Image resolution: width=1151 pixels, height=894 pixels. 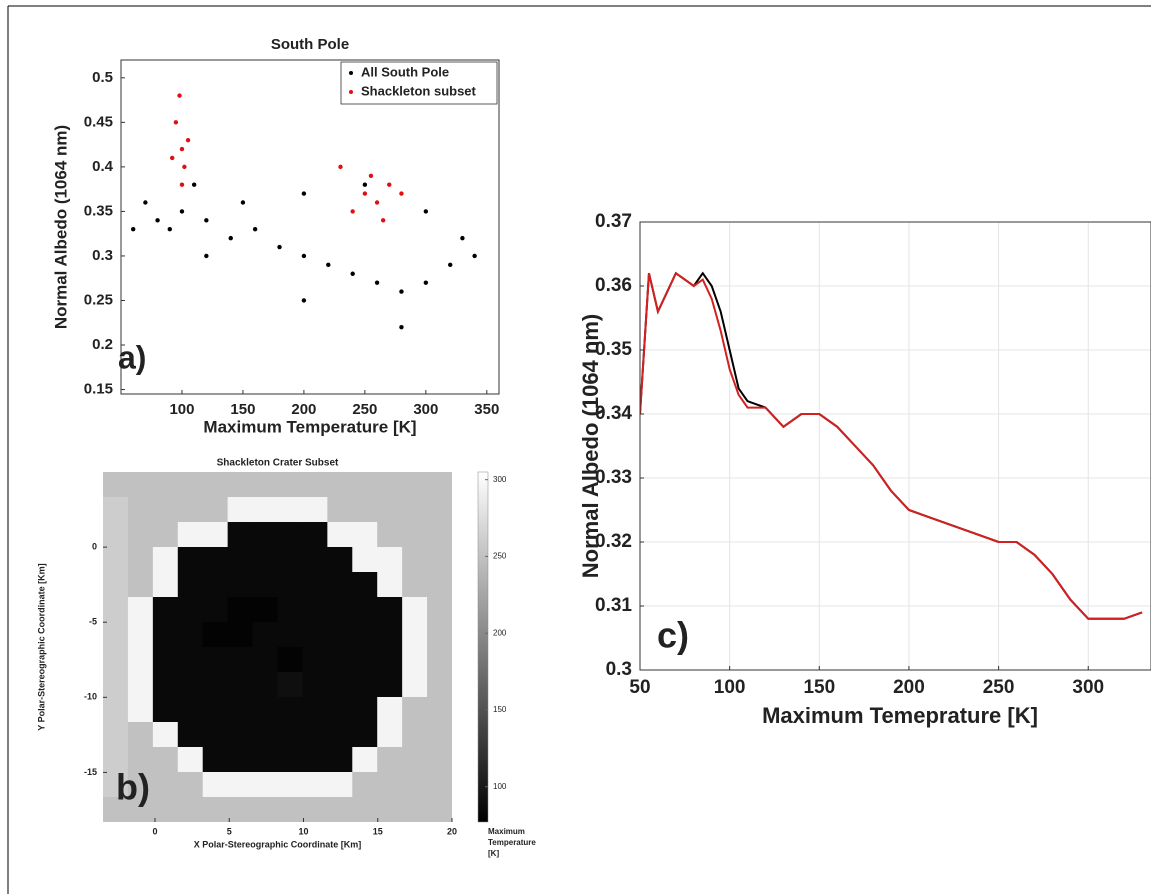 I want to click on panel-label: a), so click(x=132, y=357).